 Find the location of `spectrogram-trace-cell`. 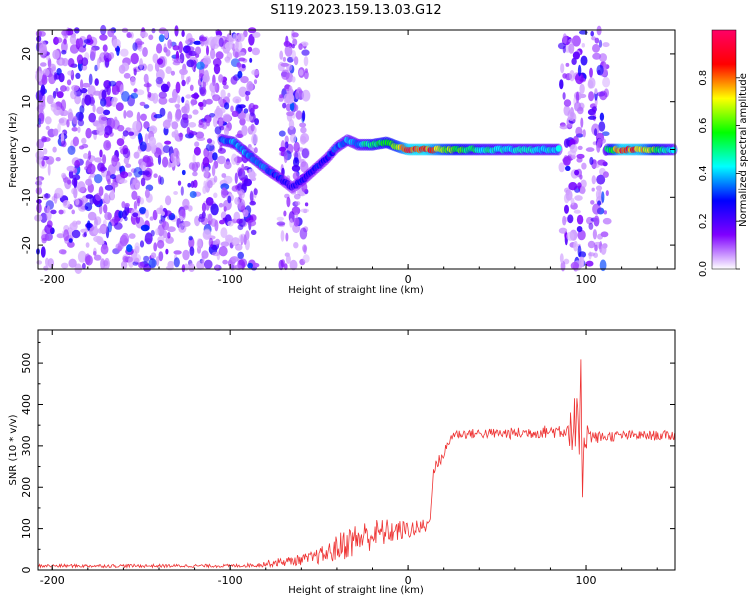

spectrogram-trace-cell is located at coordinates (558, 148).